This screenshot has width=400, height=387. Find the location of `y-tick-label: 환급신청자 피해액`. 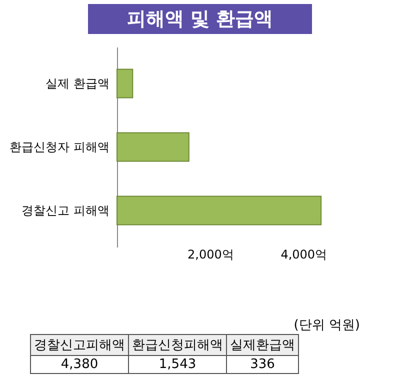

y-tick-label: 환급신청자 피해액 is located at coordinates (60, 147).